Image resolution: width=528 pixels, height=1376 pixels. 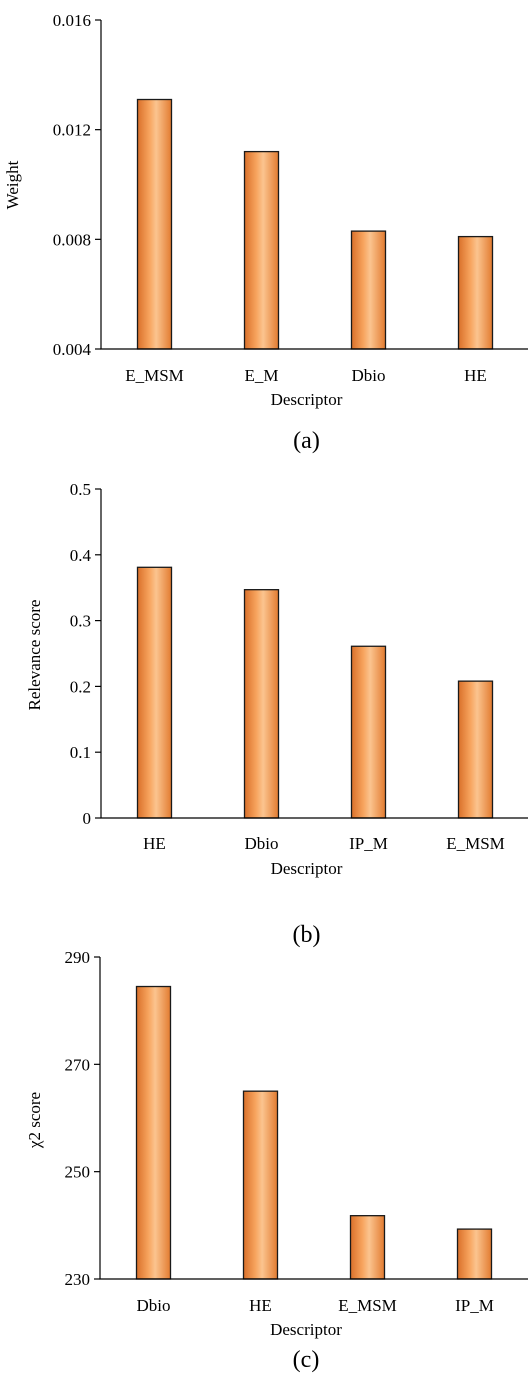 What do you see at coordinates (85, 654) in the screenshot?
I see `y-ticks-b: 0 0.1 0.2 0.3 0.4 0.5` at bounding box center [85, 654].